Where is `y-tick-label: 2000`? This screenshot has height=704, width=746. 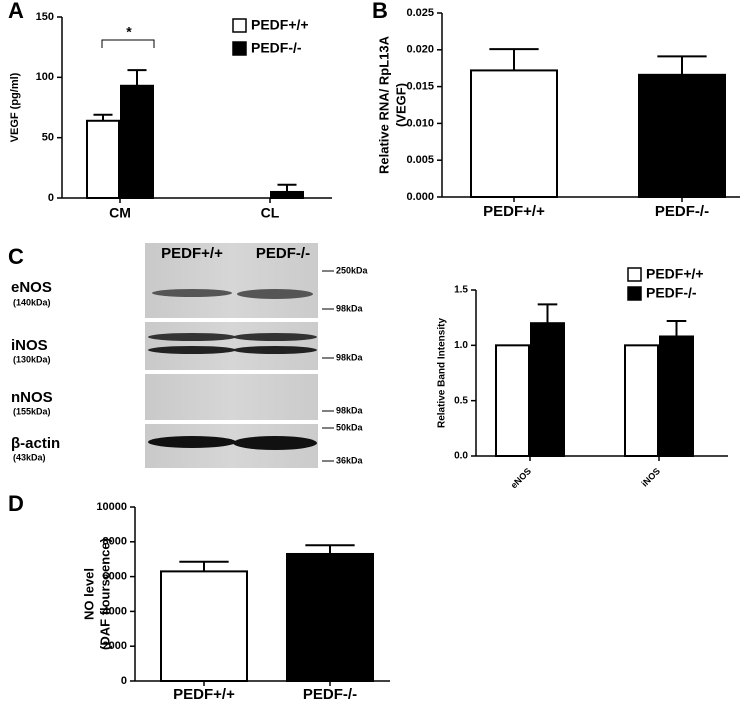
y-tick-label: 2000 is located at coordinates (115, 646).